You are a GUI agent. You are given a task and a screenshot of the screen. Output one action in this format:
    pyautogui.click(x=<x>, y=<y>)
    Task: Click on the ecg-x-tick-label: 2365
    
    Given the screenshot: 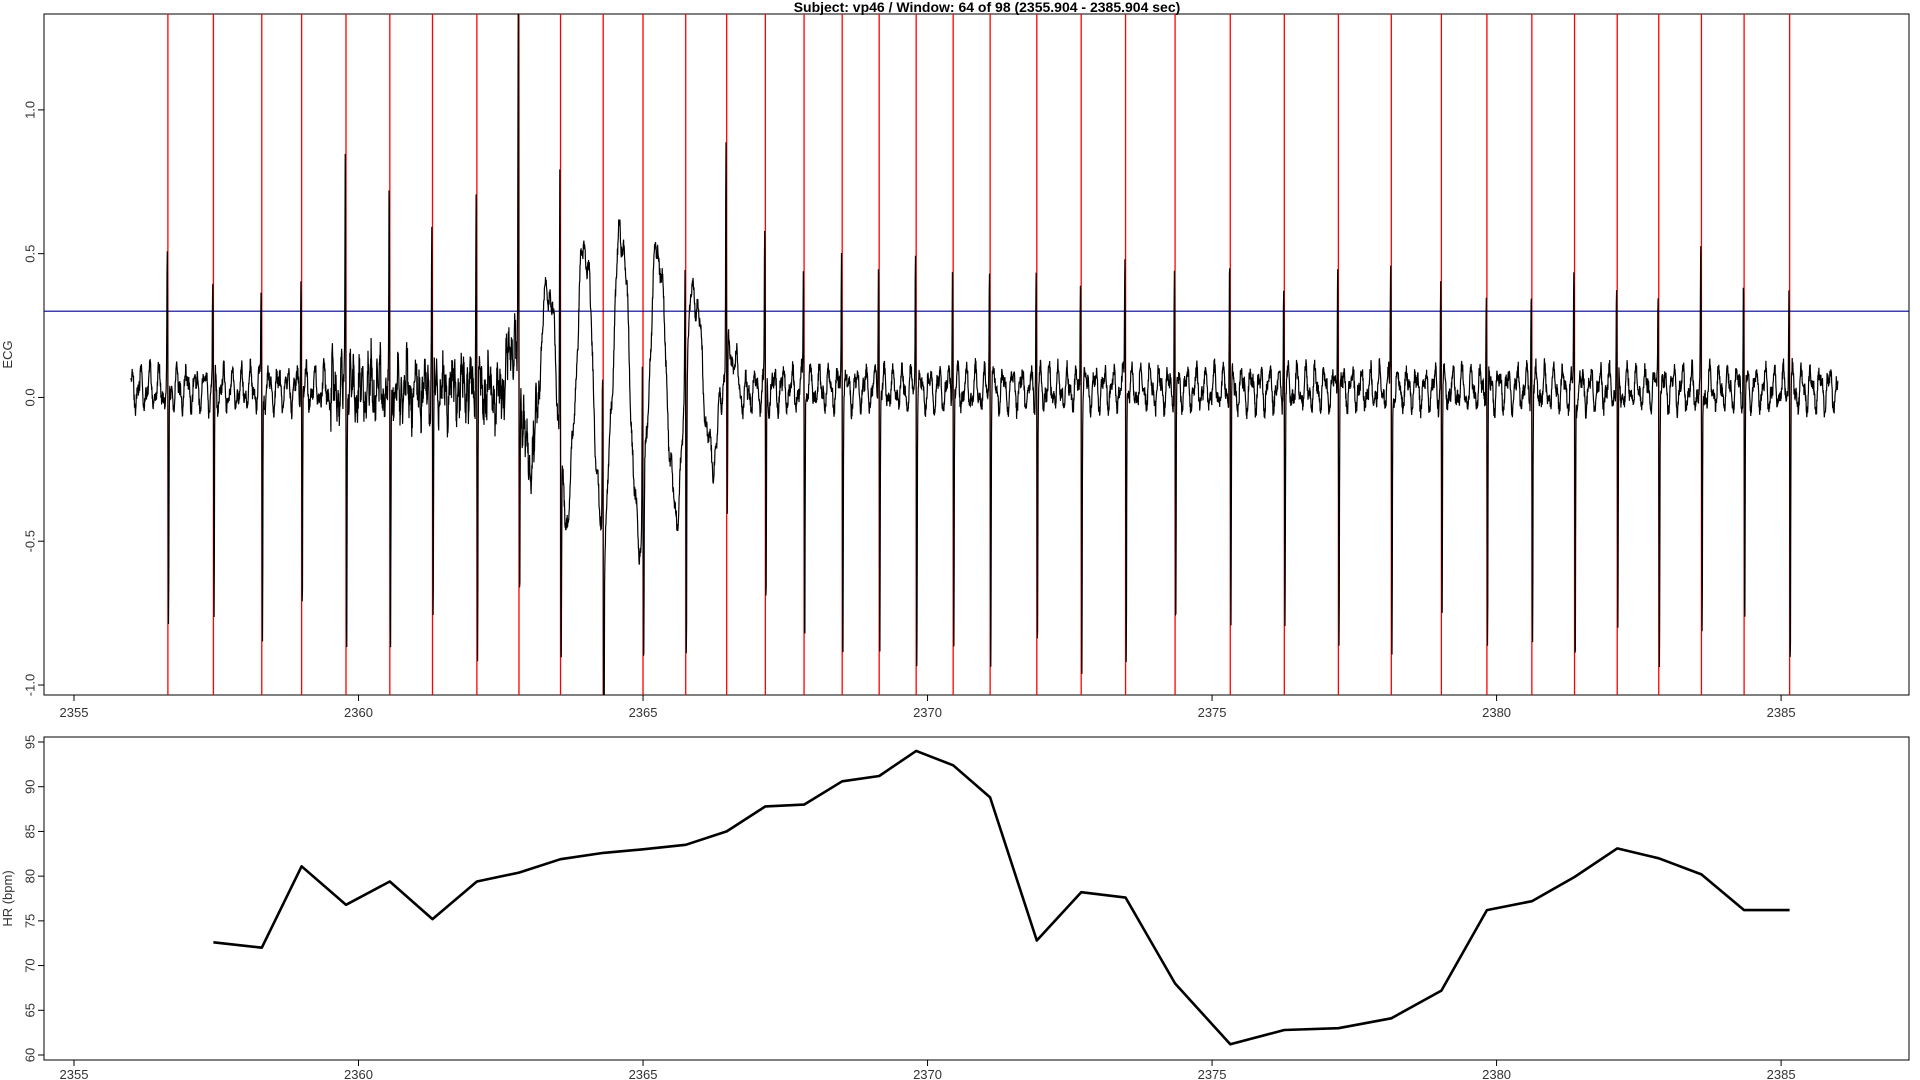 What is the action you would take?
    pyautogui.click(x=643, y=712)
    